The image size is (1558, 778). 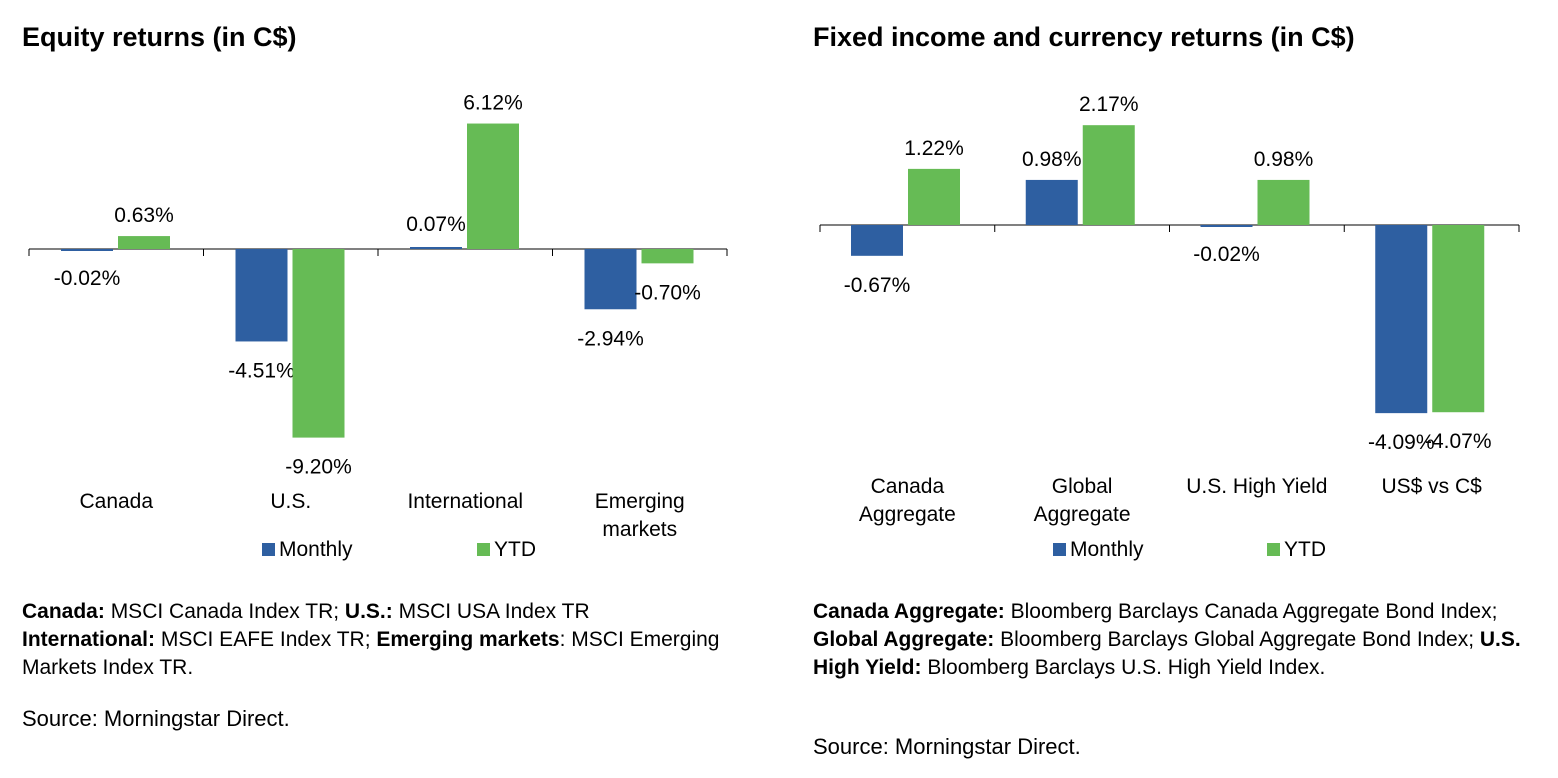 I want to click on data-label-monthly-2: -0.02%, so click(x=1226, y=254).